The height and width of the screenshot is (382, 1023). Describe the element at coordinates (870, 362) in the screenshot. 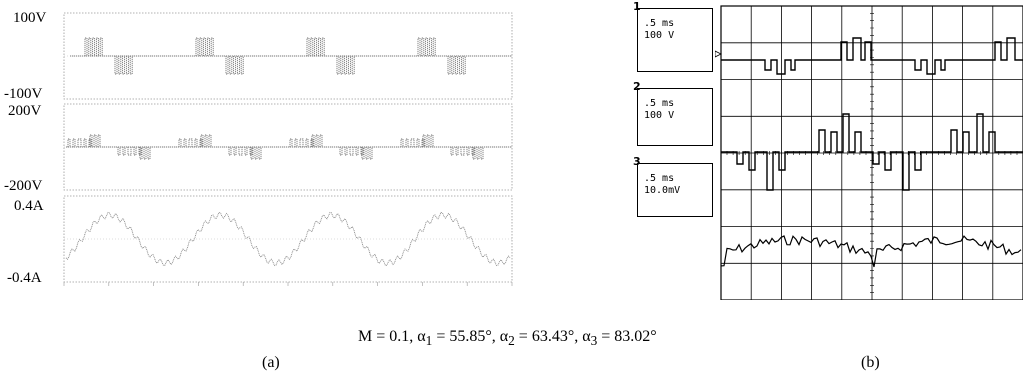

I see `caption-b: (b)` at that location.